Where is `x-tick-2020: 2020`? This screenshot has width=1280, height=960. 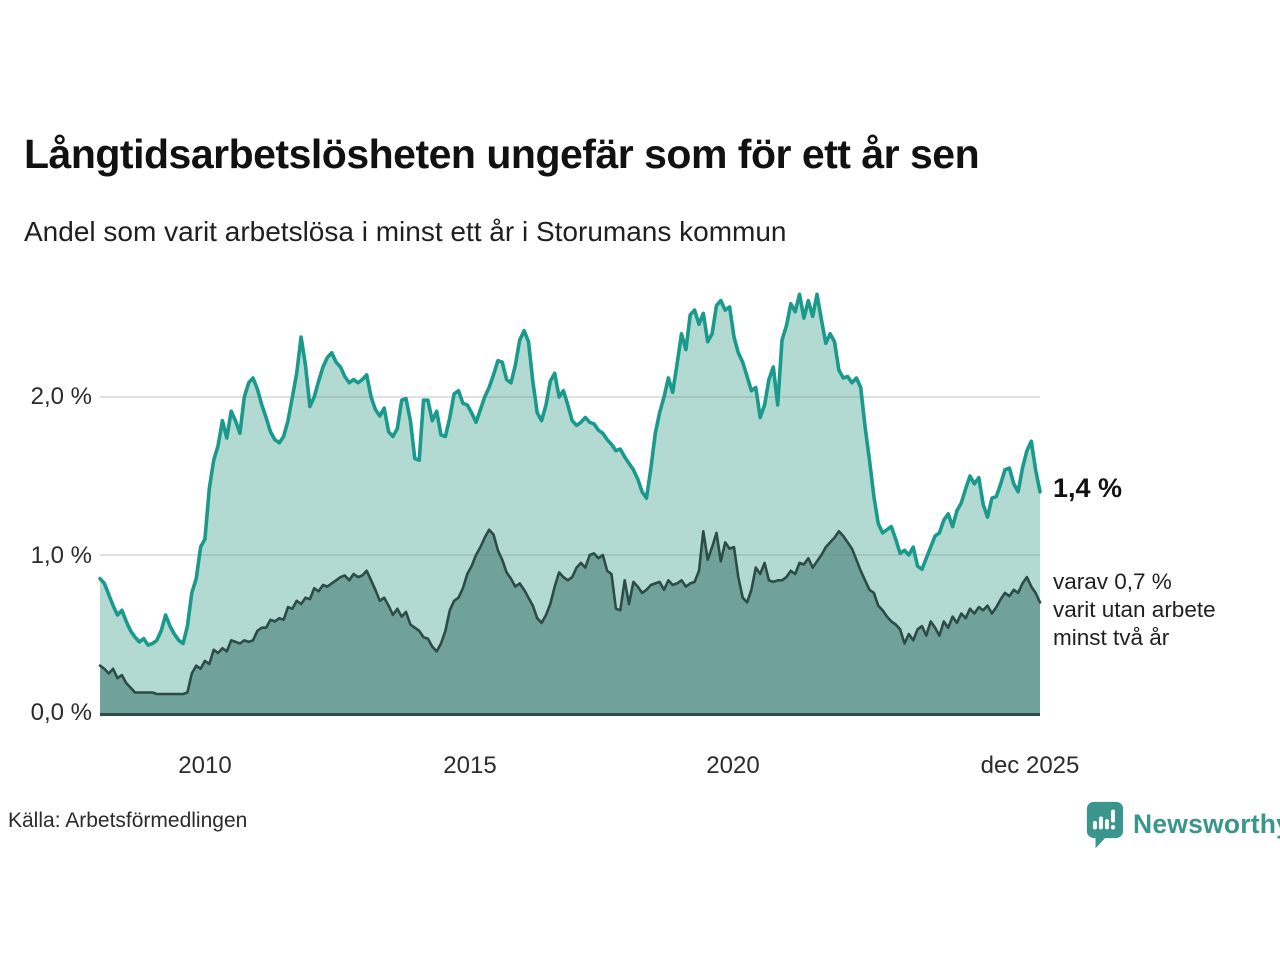 x-tick-2020: 2020 is located at coordinates (733, 765).